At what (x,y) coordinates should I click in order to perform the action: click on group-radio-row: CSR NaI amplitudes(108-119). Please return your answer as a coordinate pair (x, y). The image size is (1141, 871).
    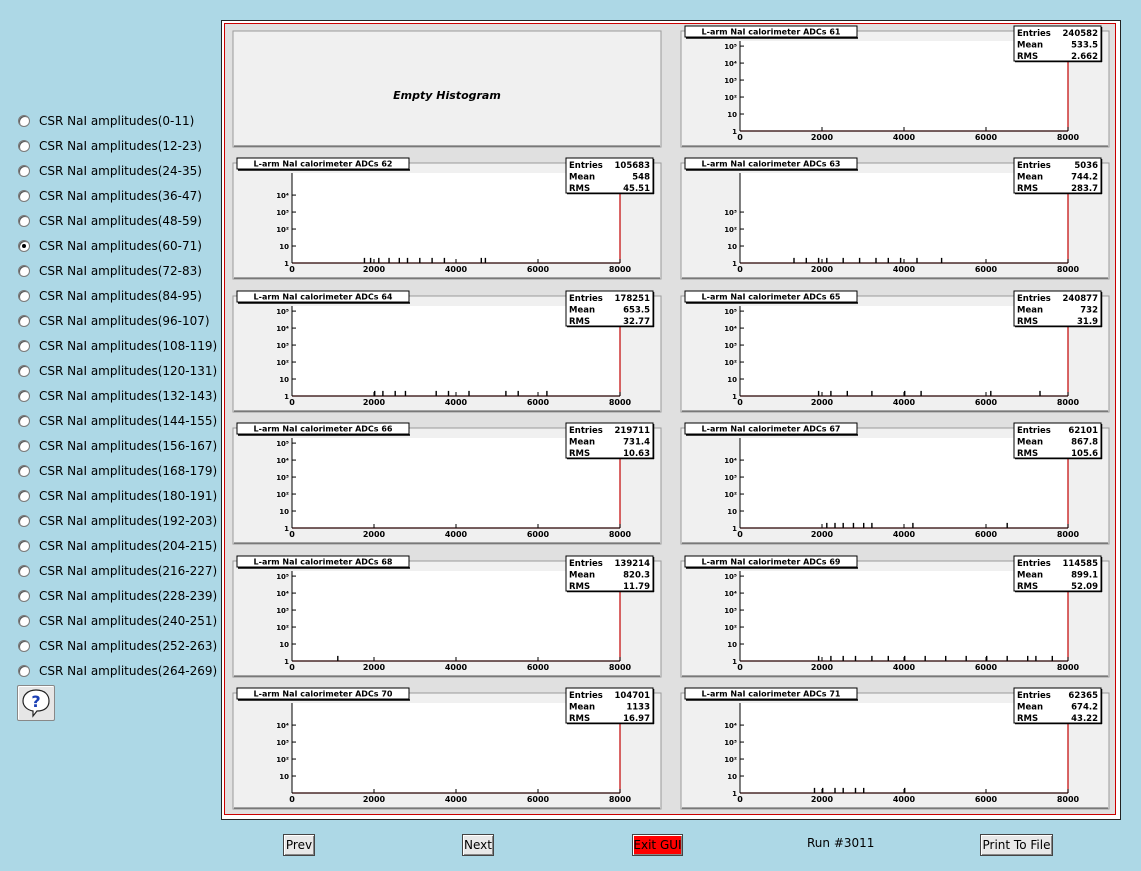
    Looking at the image, I should click on (117, 345).